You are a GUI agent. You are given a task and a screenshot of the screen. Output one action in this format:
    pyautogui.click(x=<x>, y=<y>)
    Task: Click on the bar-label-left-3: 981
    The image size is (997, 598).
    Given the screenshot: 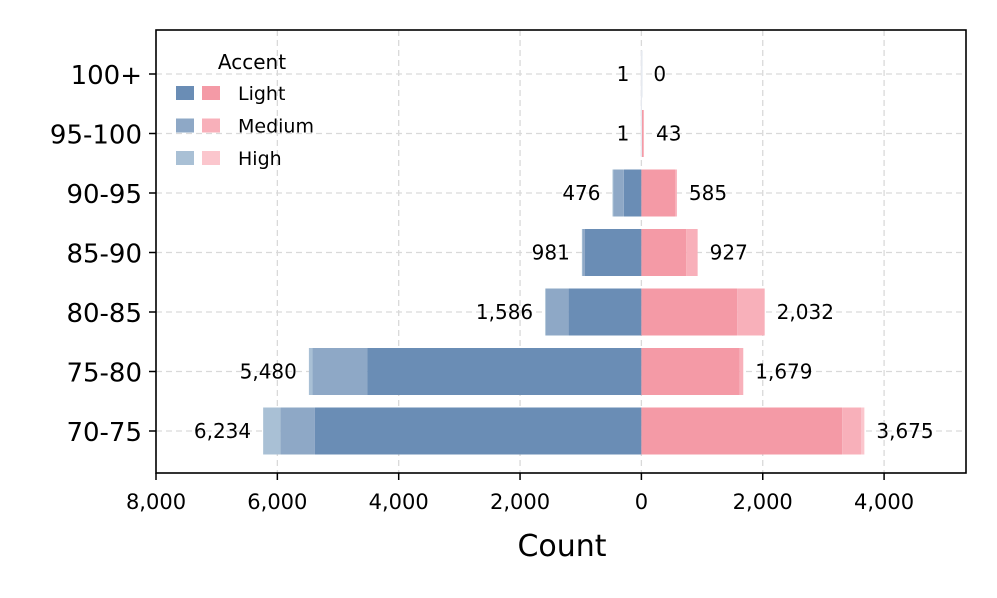 What is the action you would take?
    pyautogui.click(x=551, y=253)
    